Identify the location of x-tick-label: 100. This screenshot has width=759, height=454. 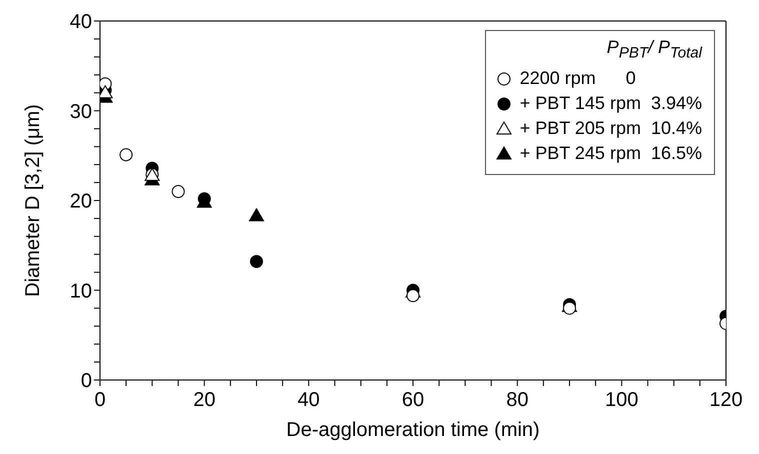
(621, 400).